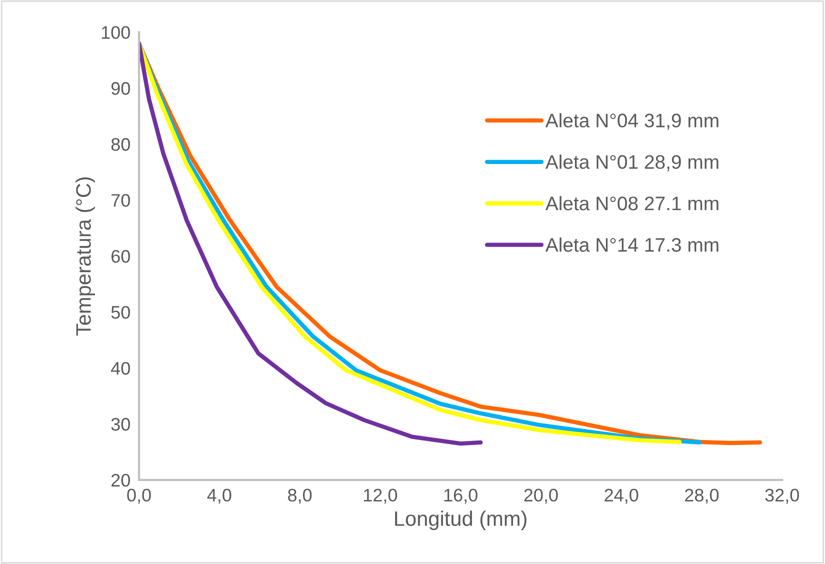  I want to click on x-tick-label: 28,0, so click(702, 496).